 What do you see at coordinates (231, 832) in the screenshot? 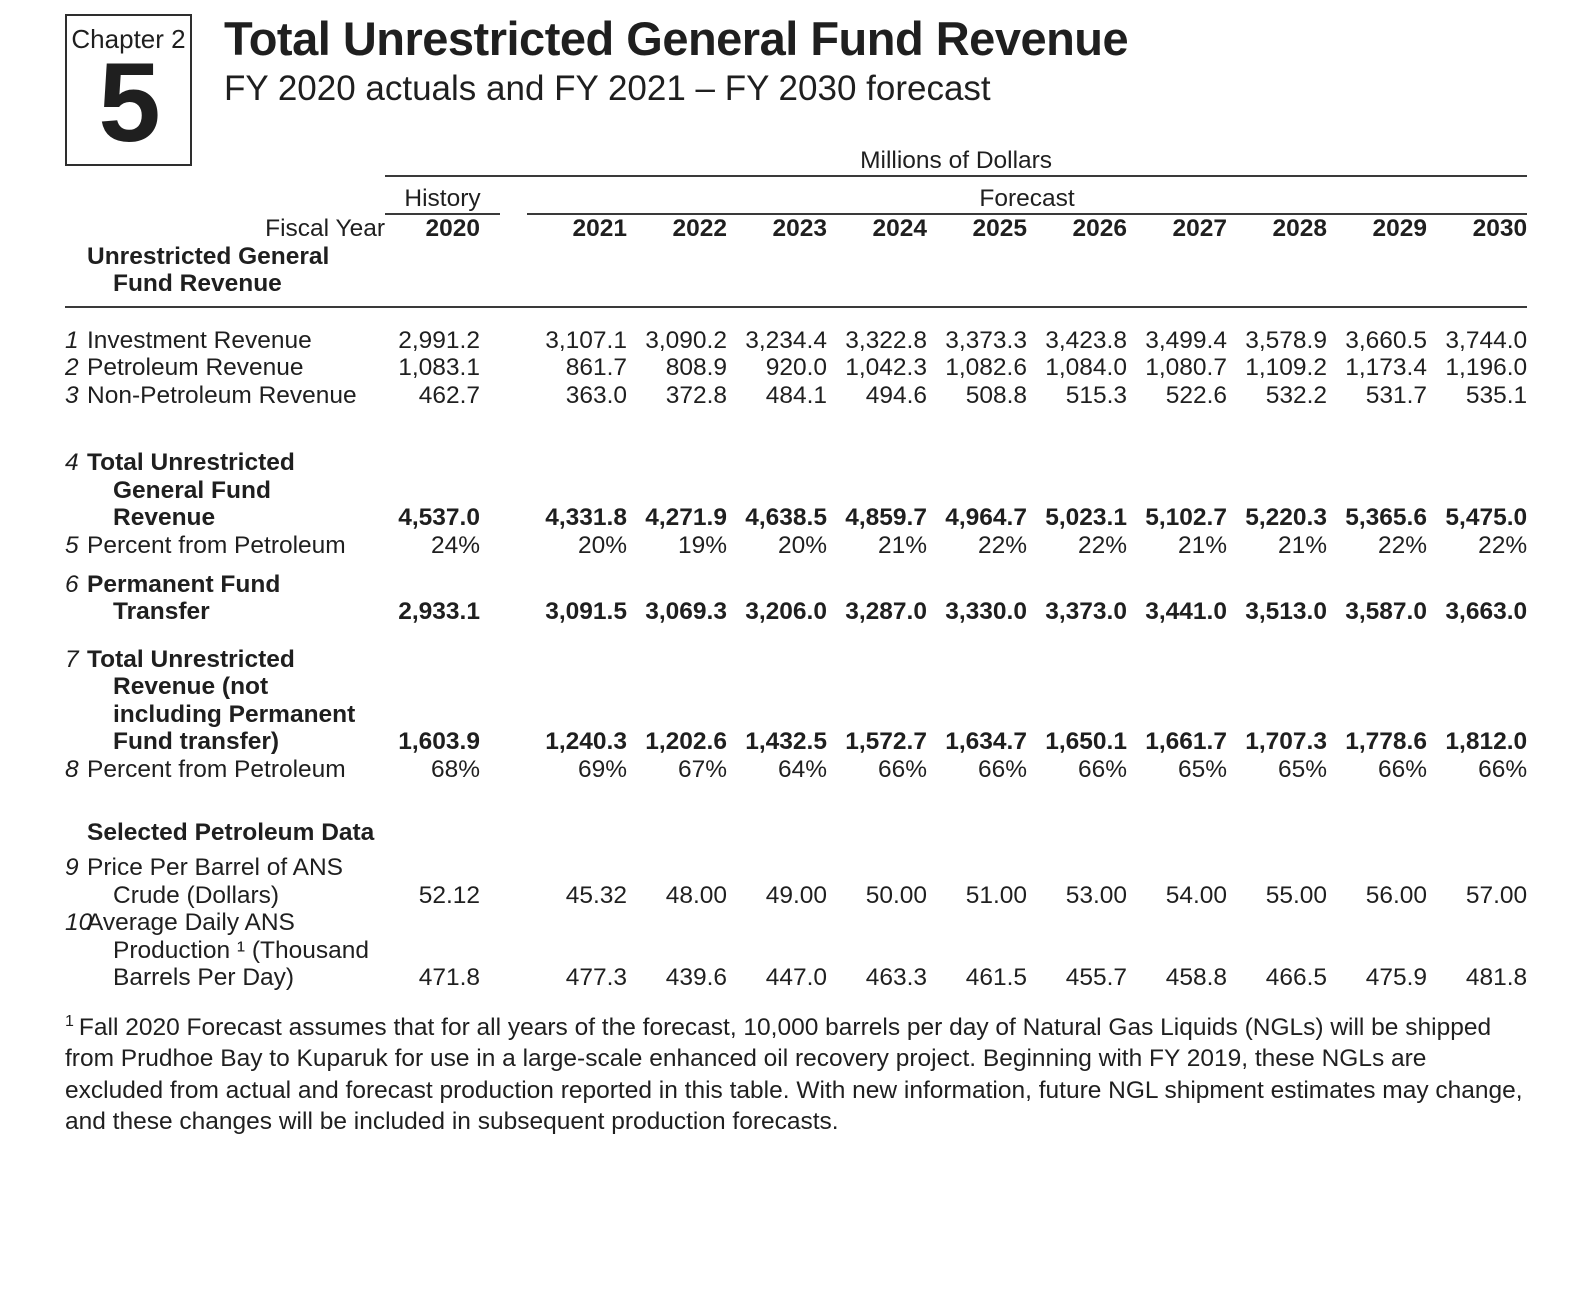
I see `section-header: Selected Petroleum Data` at bounding box center [231, 832].